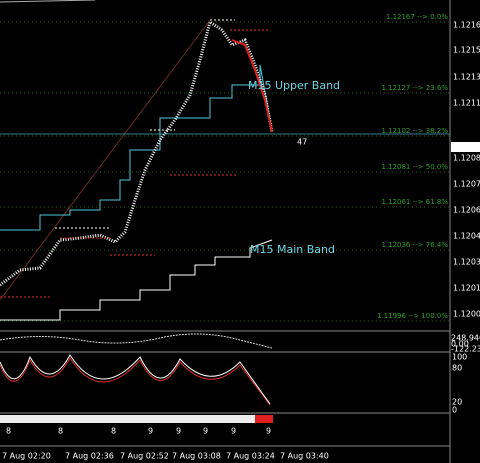 The image size is (480, 463). I want to click on price-label: 1.12085, so click(466, 158).